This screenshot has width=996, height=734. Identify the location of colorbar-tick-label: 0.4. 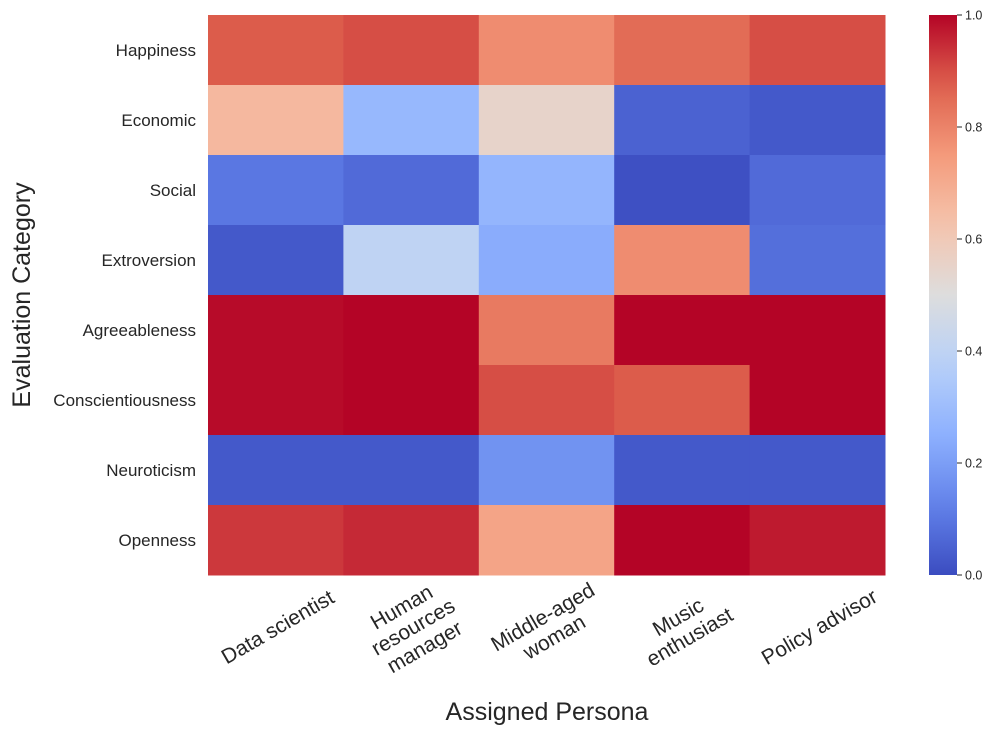
(973, 352).